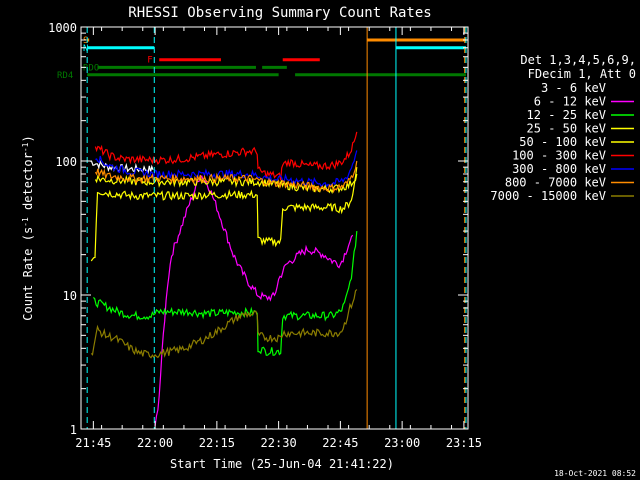 This screenshot has height=480, width=640. What do you see at coordinates (73, 430) in the screenshot?
I see `y-tick-label-0: 1` at bounding box center [73, 430].